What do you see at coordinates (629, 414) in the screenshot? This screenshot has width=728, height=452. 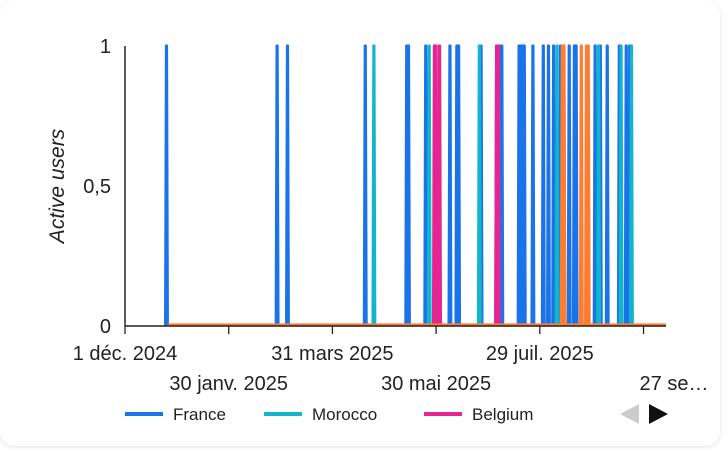 I see `legend-prev-arrow-icon` at bounding box center [629, 414].